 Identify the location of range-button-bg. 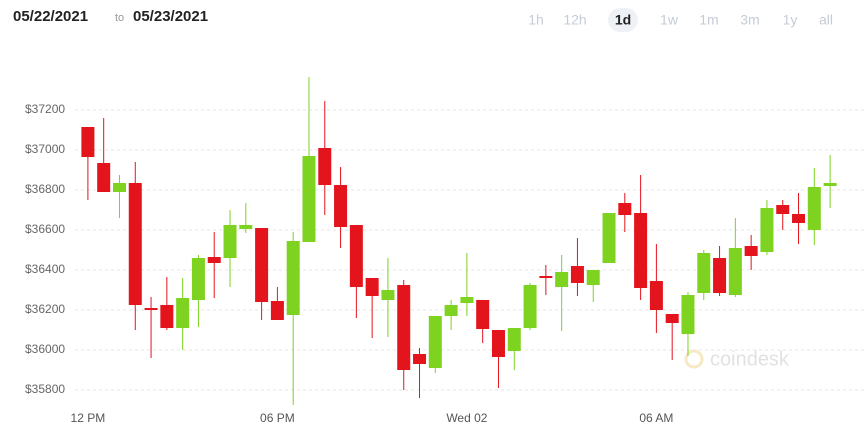
(623, 20).